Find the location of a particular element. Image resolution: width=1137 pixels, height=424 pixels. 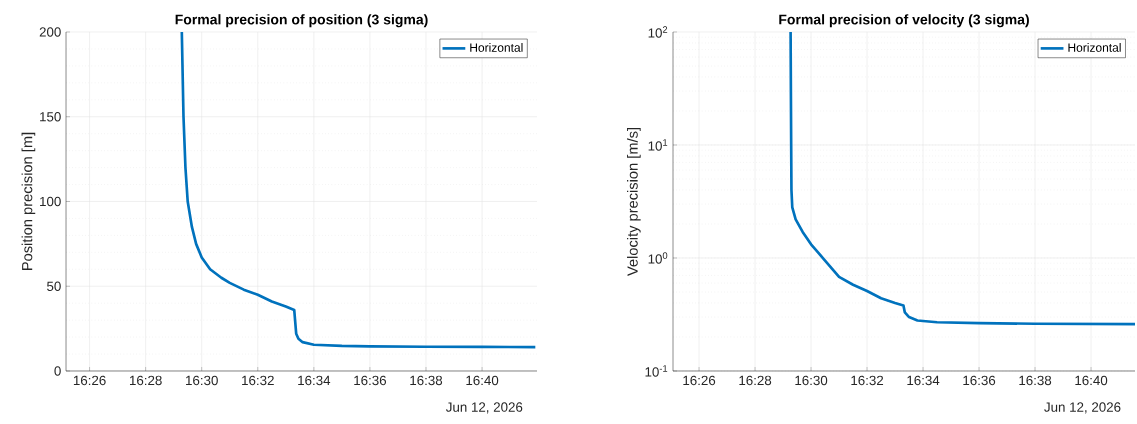

y-axis-title: Position precision [m] is located at coordinates (28, 201).